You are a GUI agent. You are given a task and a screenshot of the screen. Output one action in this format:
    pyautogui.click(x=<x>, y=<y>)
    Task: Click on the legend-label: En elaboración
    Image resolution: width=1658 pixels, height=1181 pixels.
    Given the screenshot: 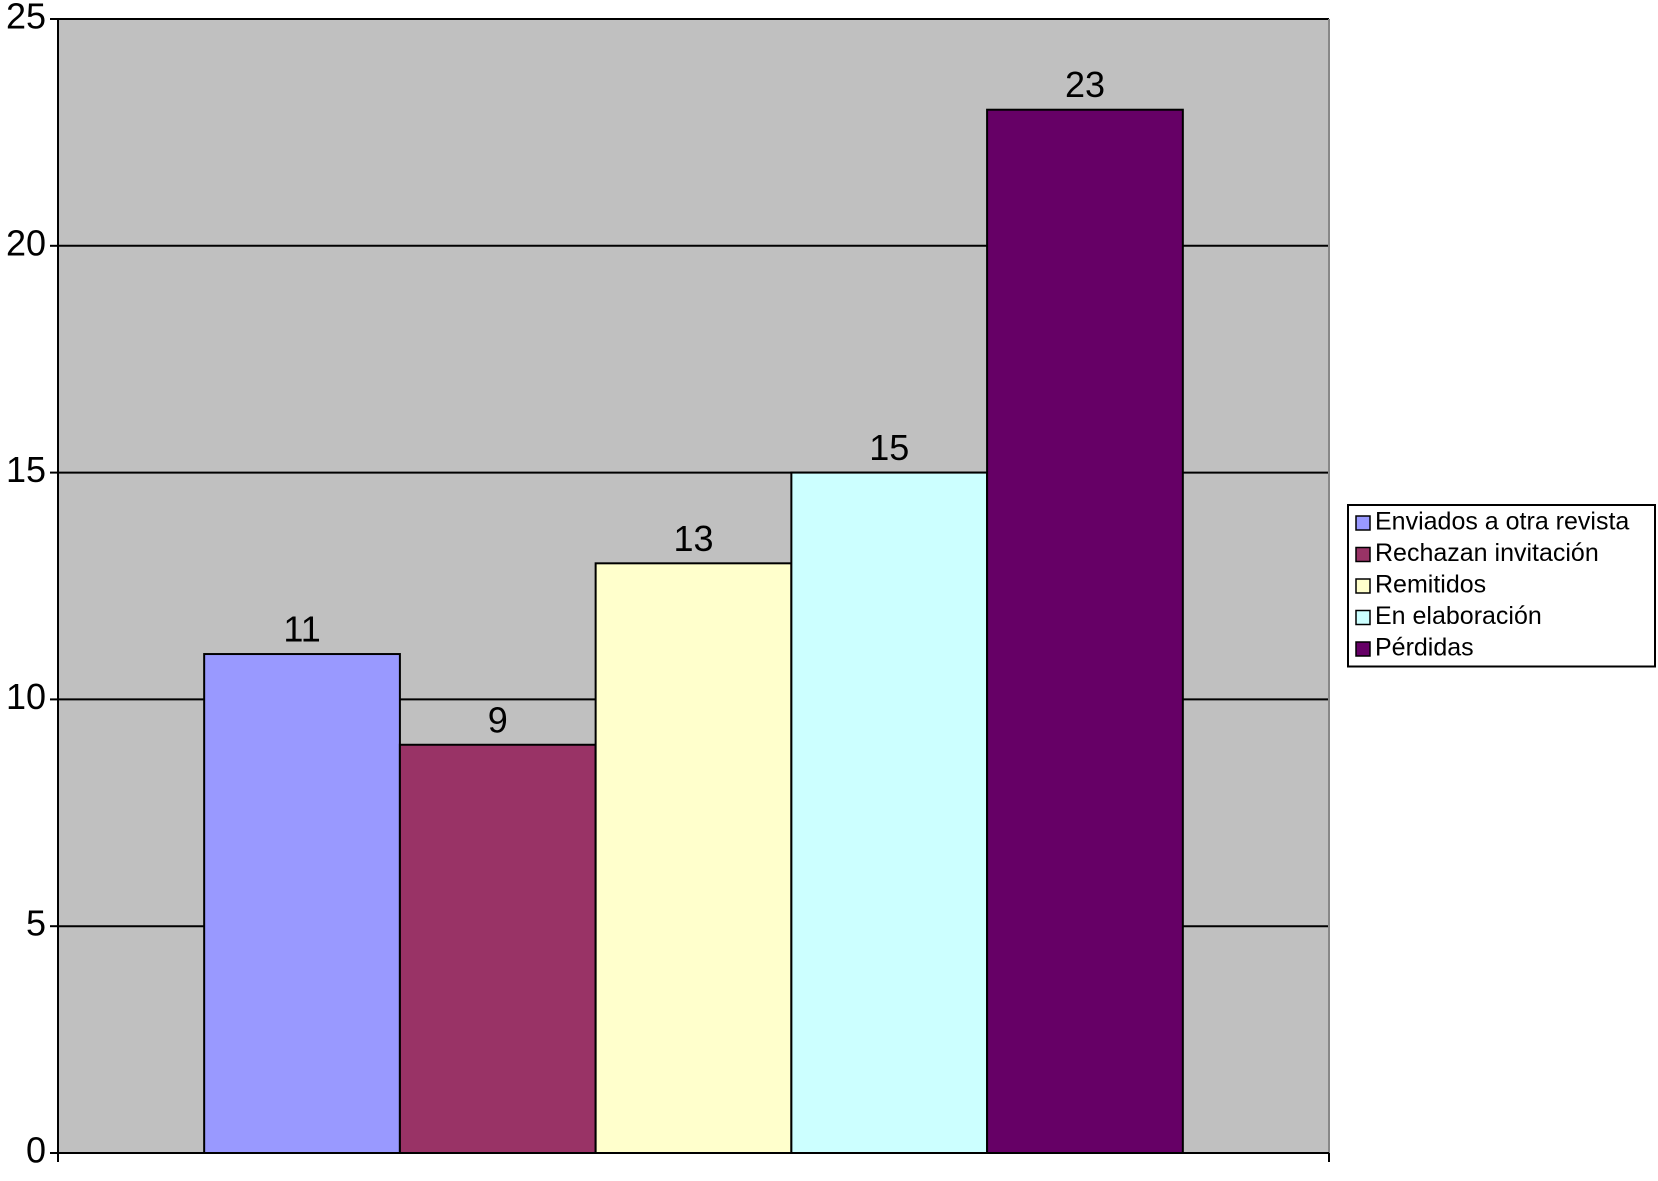 What is the action you would take?
    pyautogui.click(x=1458, y=616)
    